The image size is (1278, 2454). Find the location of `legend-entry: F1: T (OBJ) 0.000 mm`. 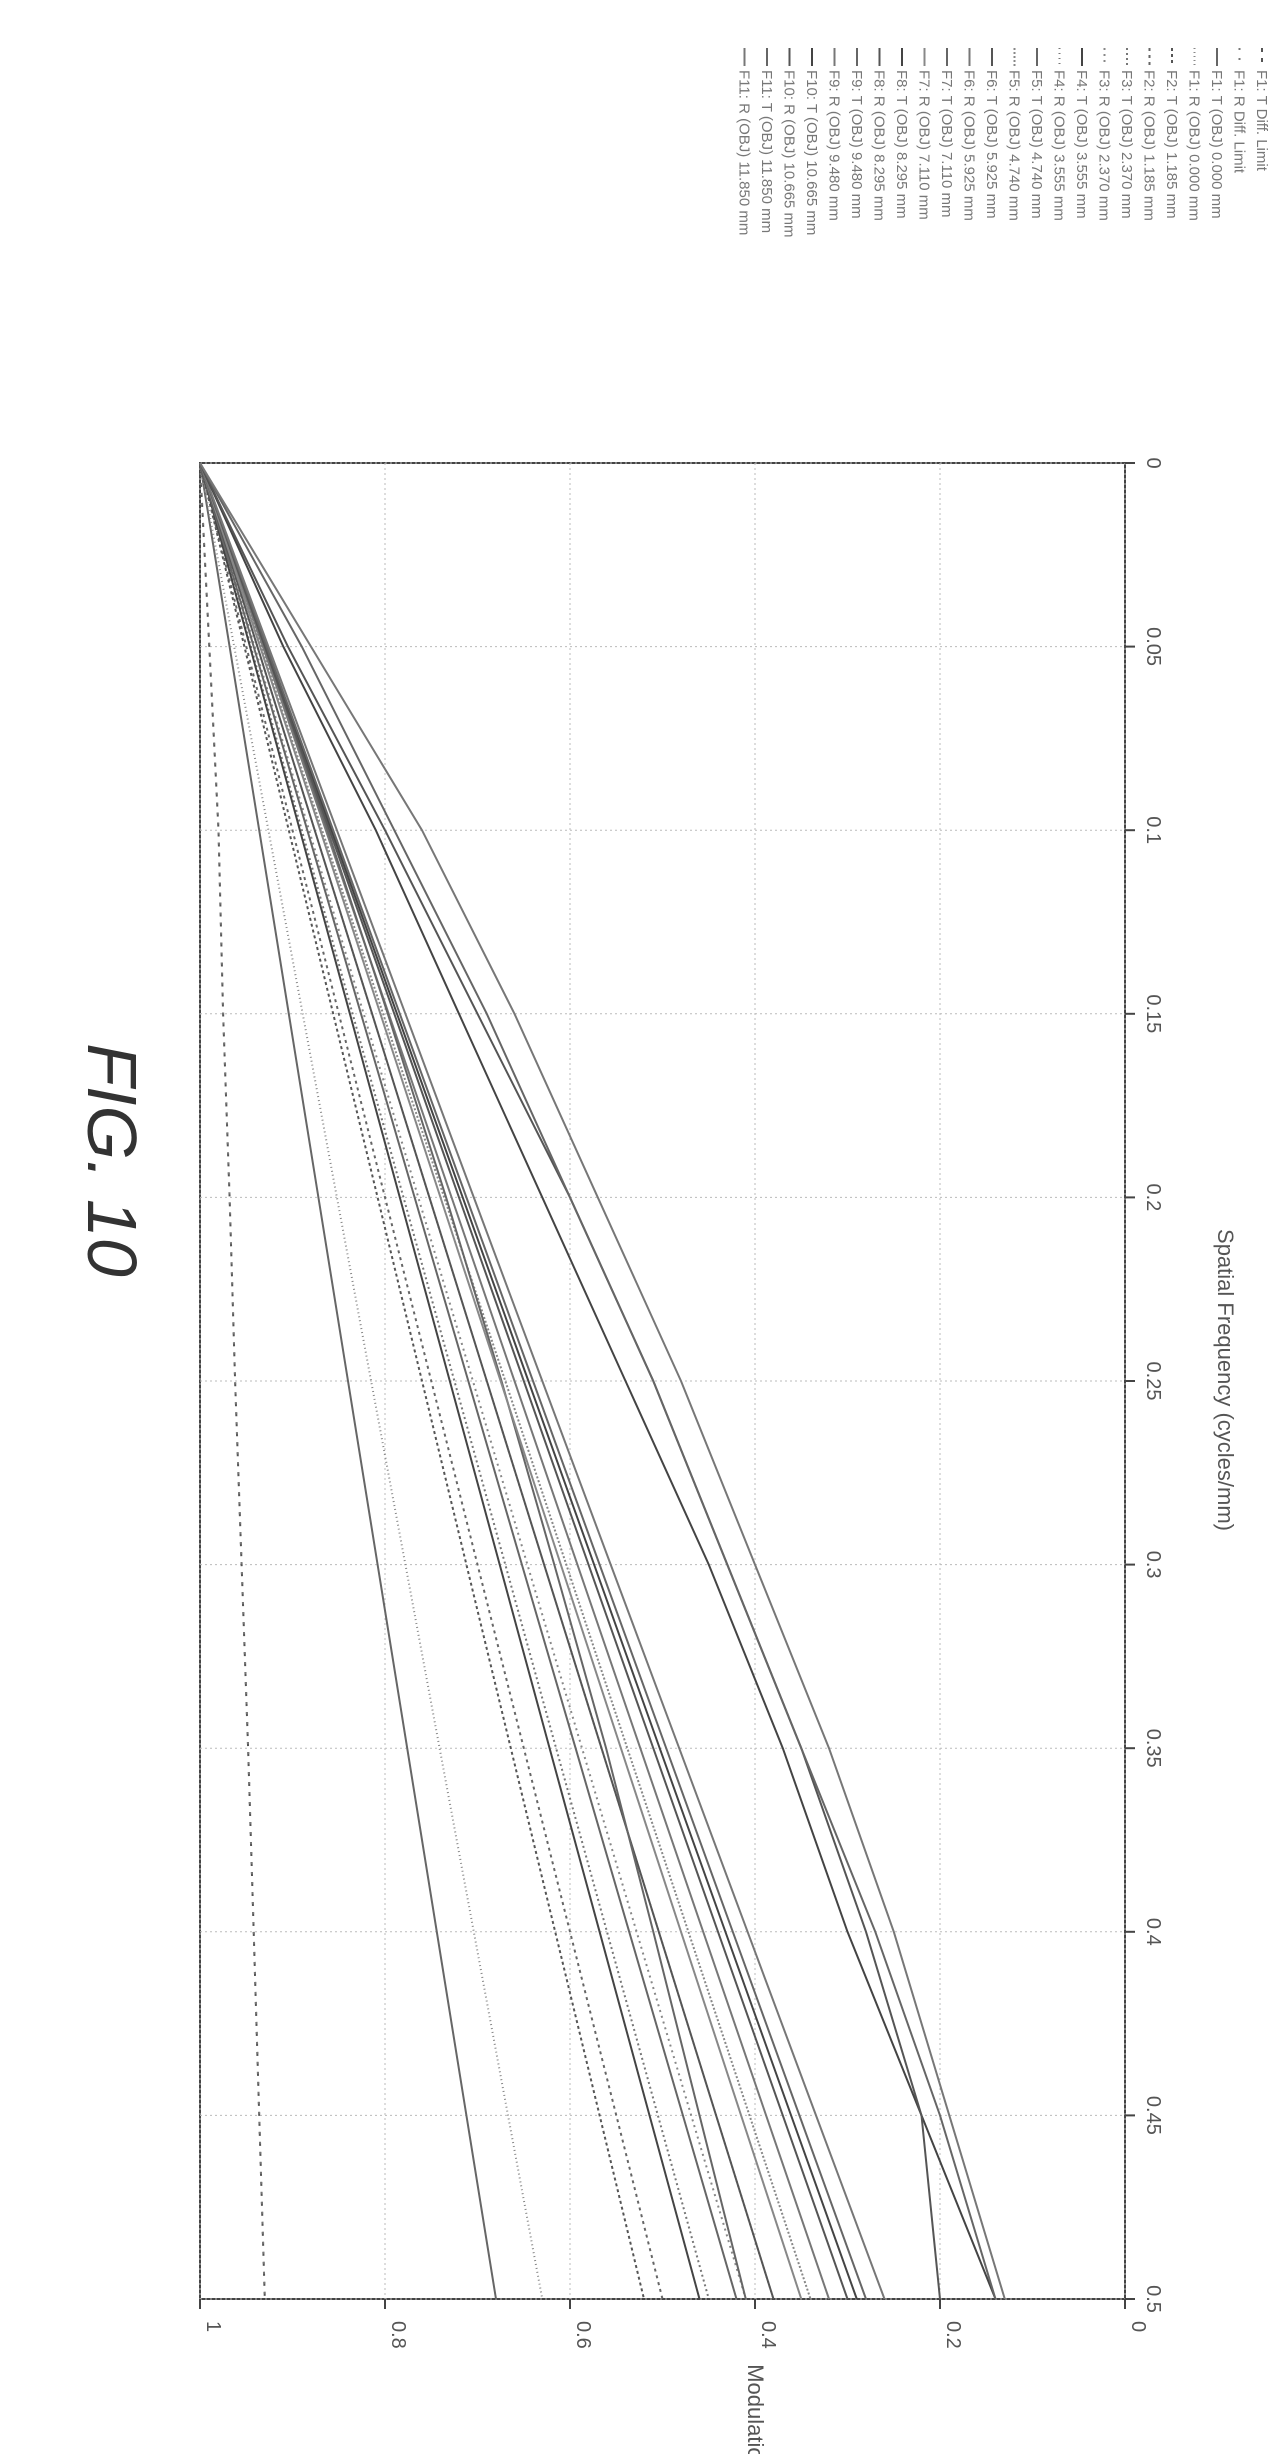

legend-entry: F1: T (OBJ) 0.000 mm is located at coordinates (1216, 133).